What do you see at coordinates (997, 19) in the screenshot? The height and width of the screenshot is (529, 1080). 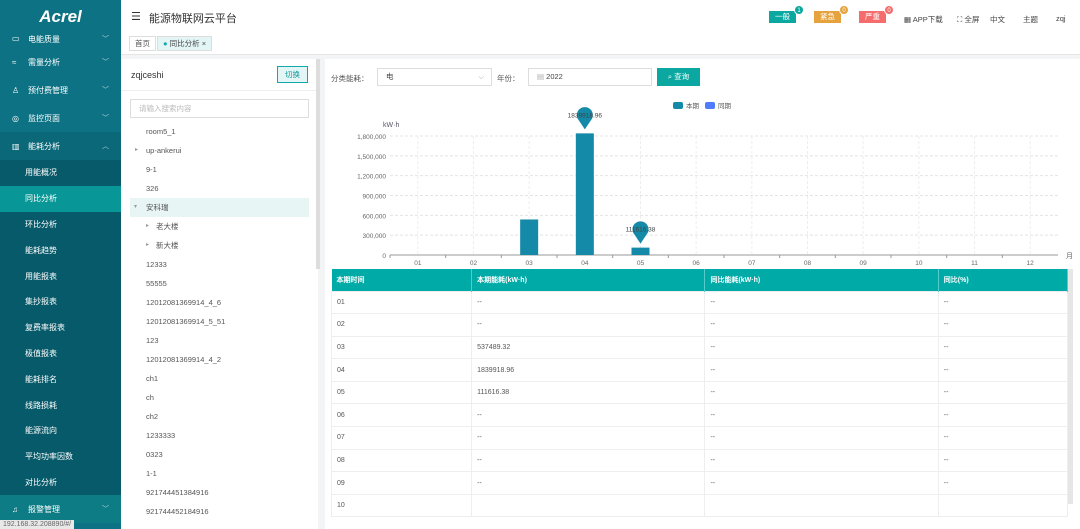 I see `language-link: 中文` at bounding box center [997, 19].